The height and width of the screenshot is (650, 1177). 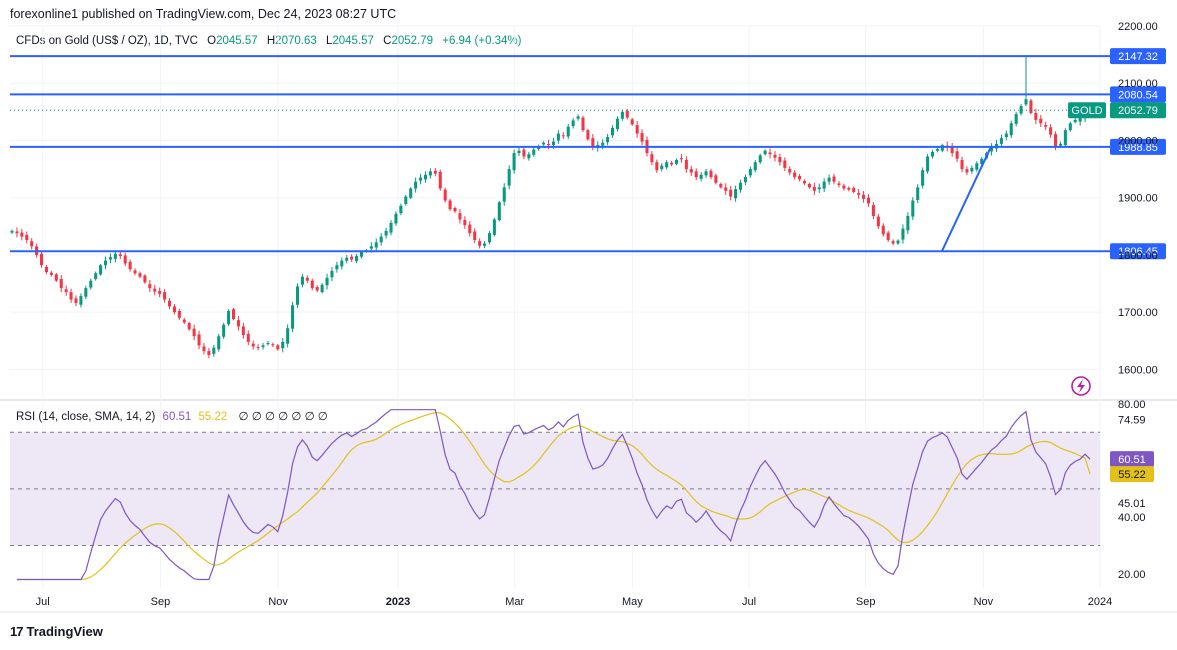 What do you see at coordinates (1132, 518) in the screenshot?
I see `rsi-tick-label: 40.00` at bounding box center [1132, 518].